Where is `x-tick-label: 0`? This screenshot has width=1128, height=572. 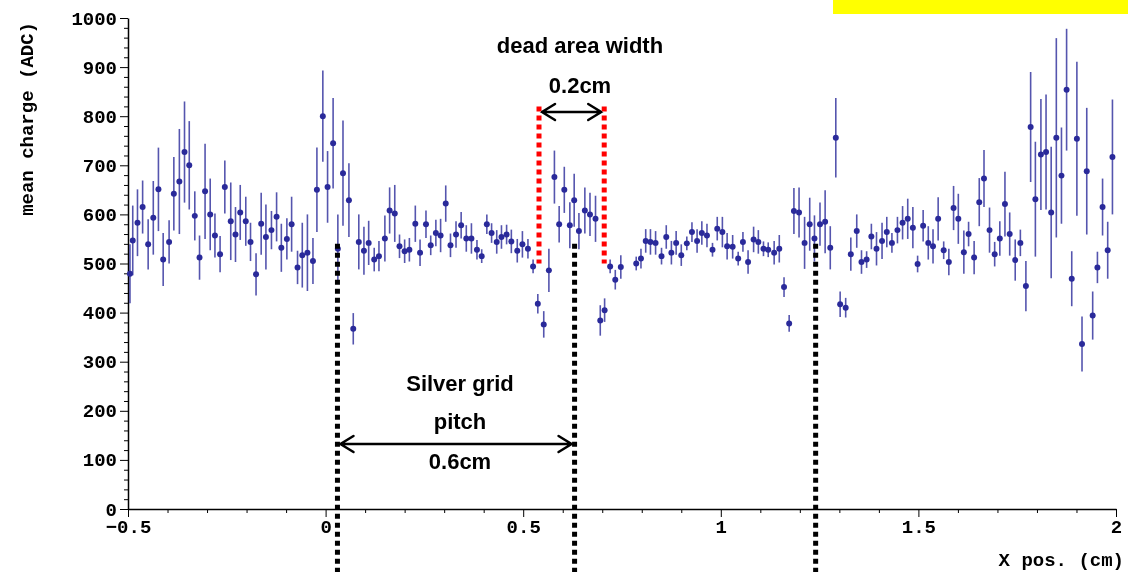
x-tick-label: 0 is located at coordinates (326, 528).